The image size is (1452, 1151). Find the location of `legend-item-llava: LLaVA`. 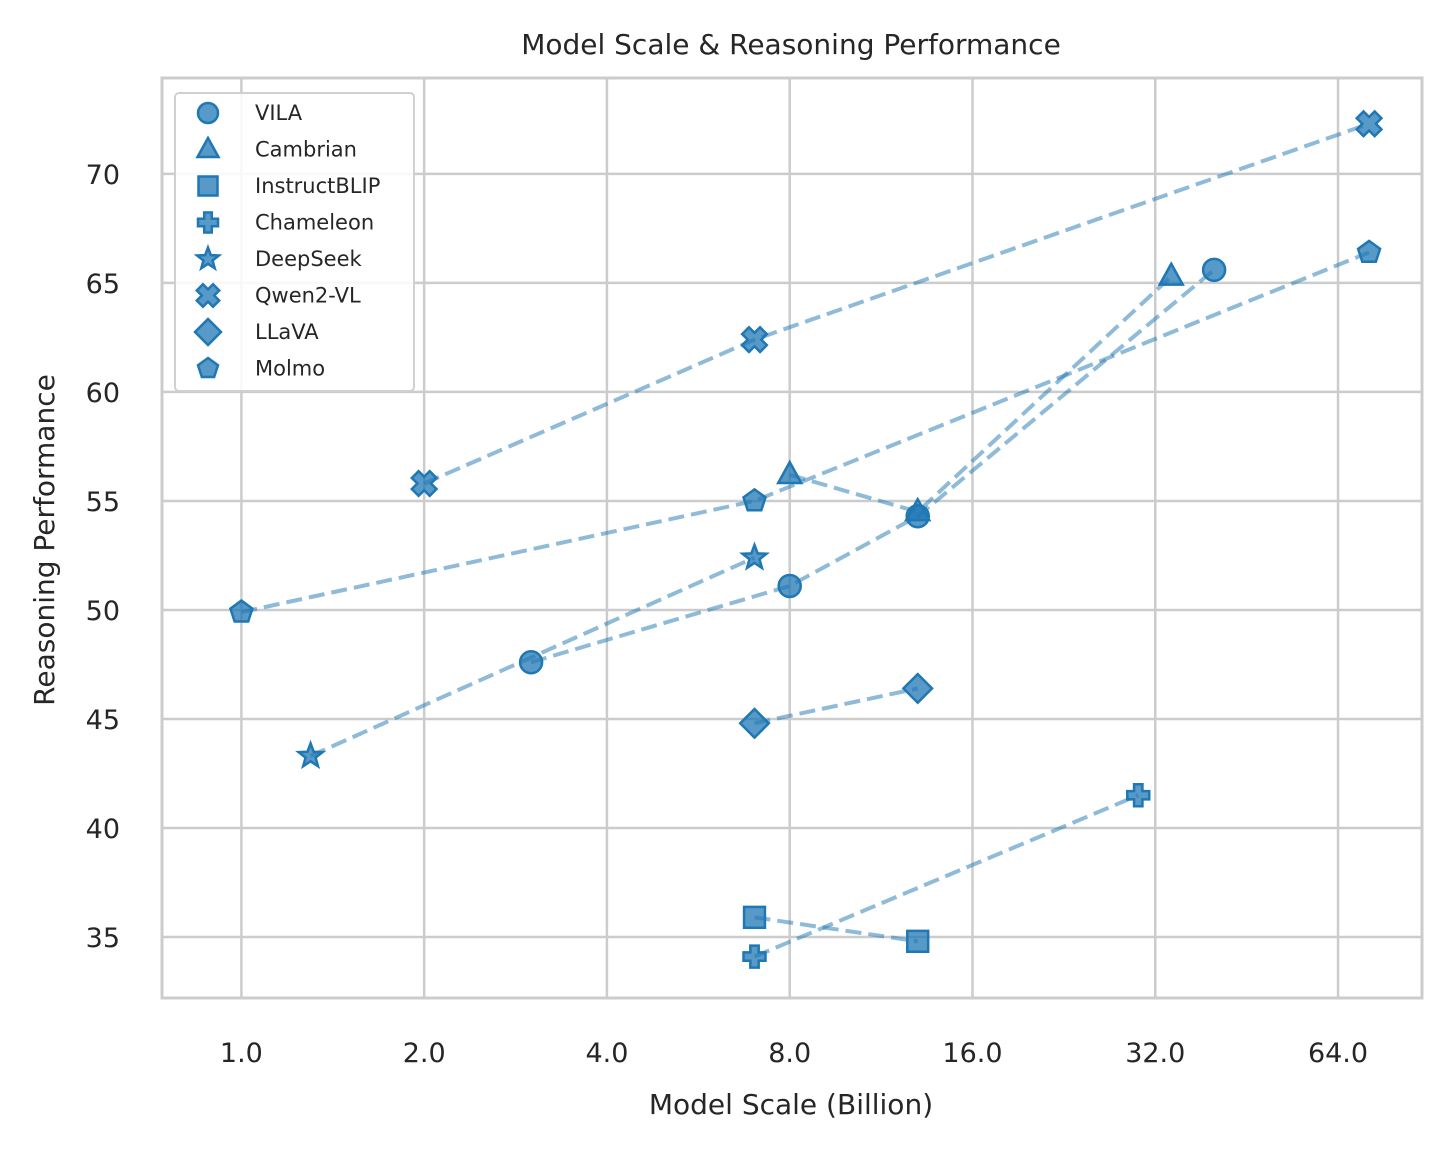

legend-item-llava: LLaVA is located at coordinates (256, 332).